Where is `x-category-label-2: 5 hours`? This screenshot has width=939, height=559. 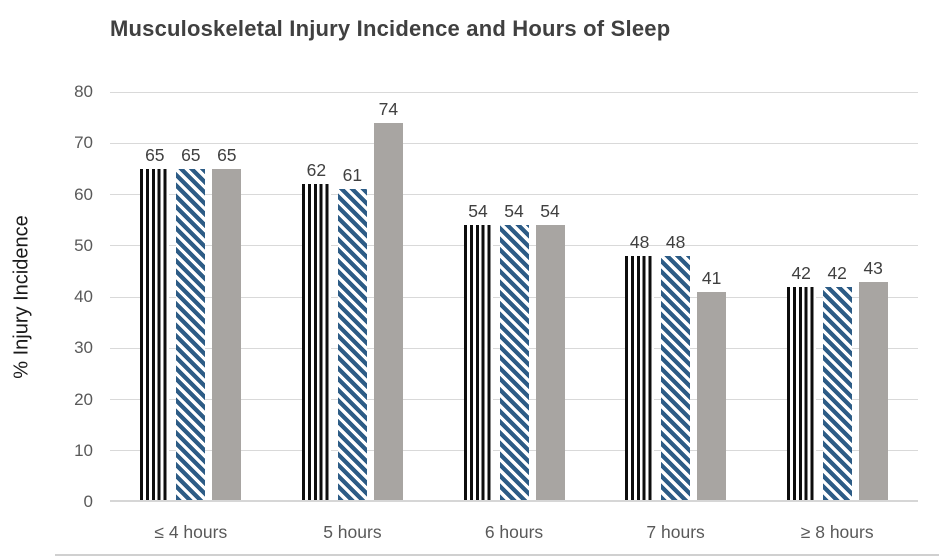 x-category-label-2: 5 hours is located at coordinates (352, 532).